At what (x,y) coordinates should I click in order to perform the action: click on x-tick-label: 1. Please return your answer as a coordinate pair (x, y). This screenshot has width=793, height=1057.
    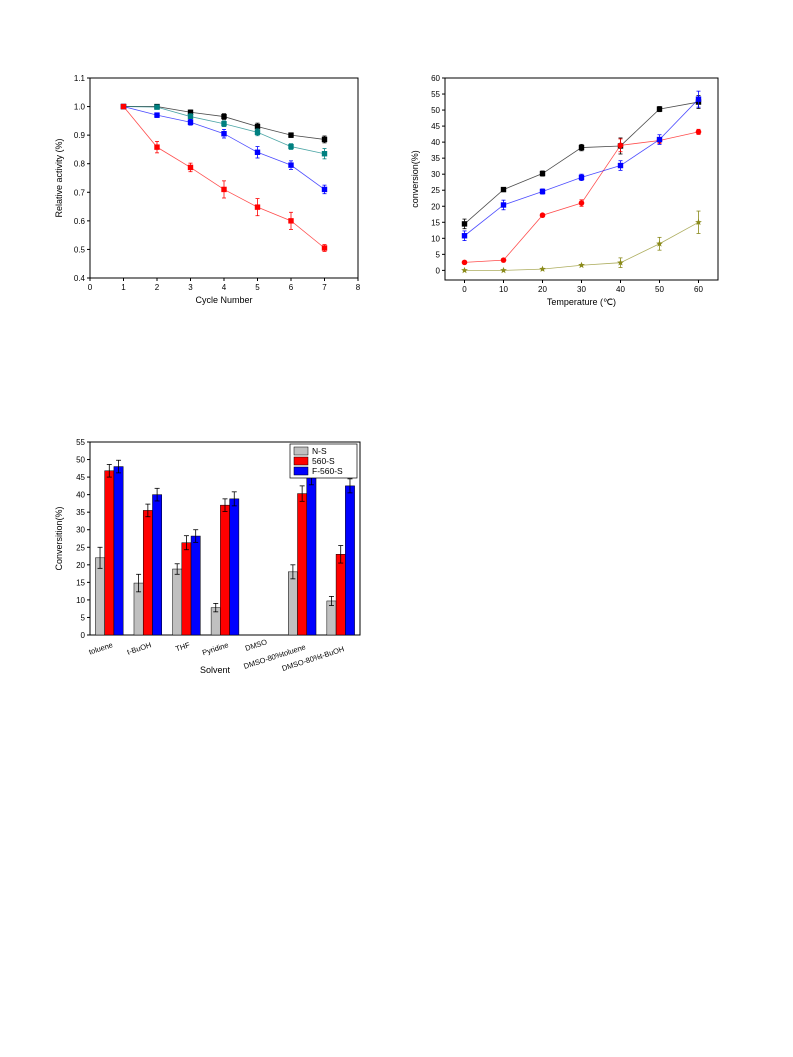
    Looking at the image, I should click on (123, 287).